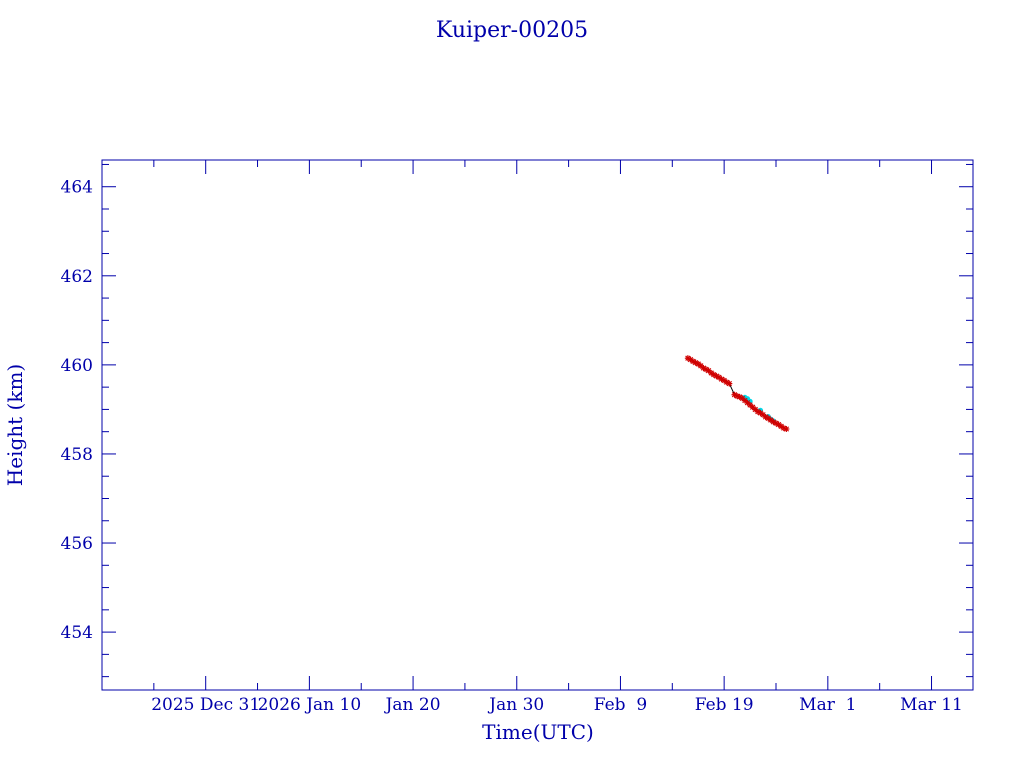 This screenshot has height=768, width=1024. I want to click on y-tick-label: 460, so click(77, 366).